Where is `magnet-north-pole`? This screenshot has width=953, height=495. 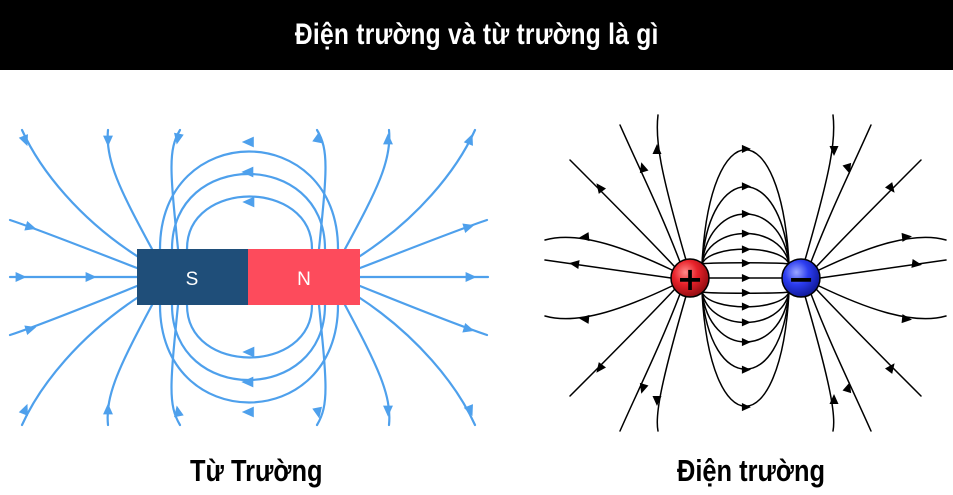 magnet-north-pole is located at coordinates (304, 277).